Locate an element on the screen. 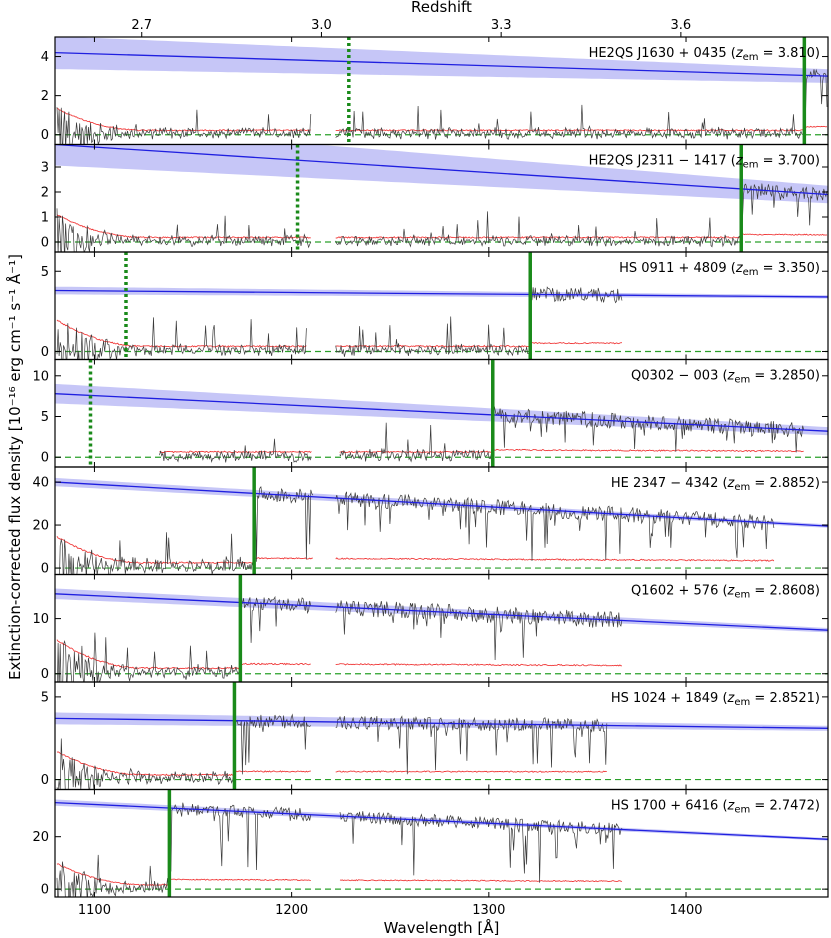  y-tick-label-2-4: 3 is located at coordinates (45, 168).